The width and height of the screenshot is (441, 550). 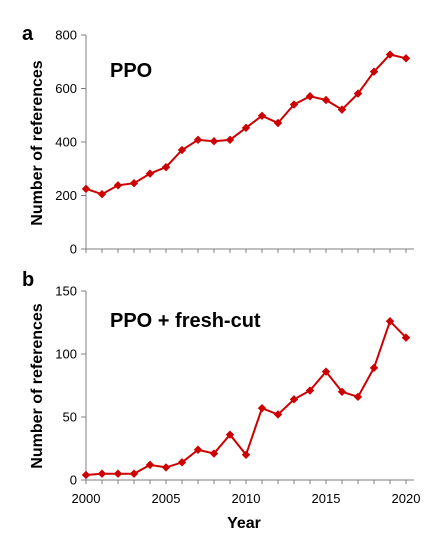 I want to click on panel-b-letter: b, so click(x=28, y=280).